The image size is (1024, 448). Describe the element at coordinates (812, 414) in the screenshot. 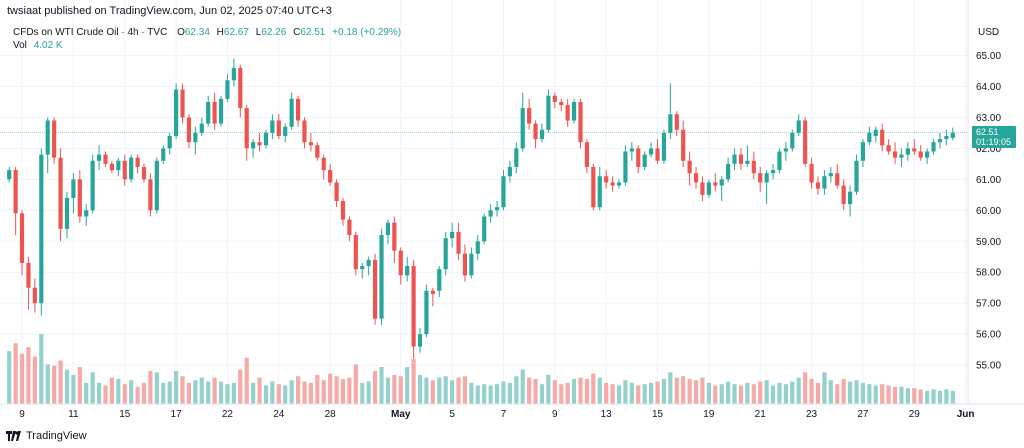

I see `time-tick-label: 23` at that location.